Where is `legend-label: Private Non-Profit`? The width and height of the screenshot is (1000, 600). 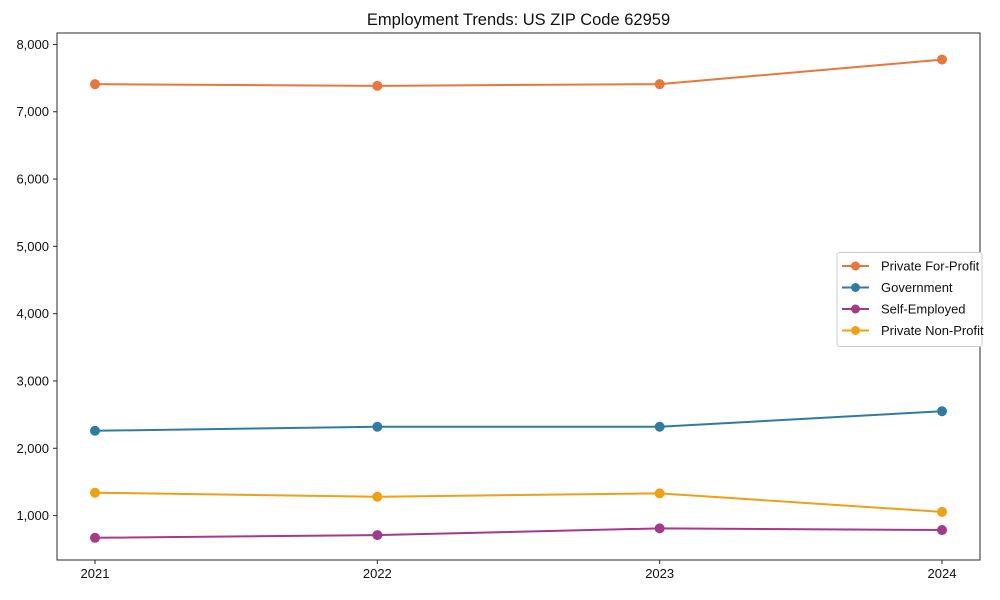 legend-label: Private Non-Profit is located at coordinates (932, 330).